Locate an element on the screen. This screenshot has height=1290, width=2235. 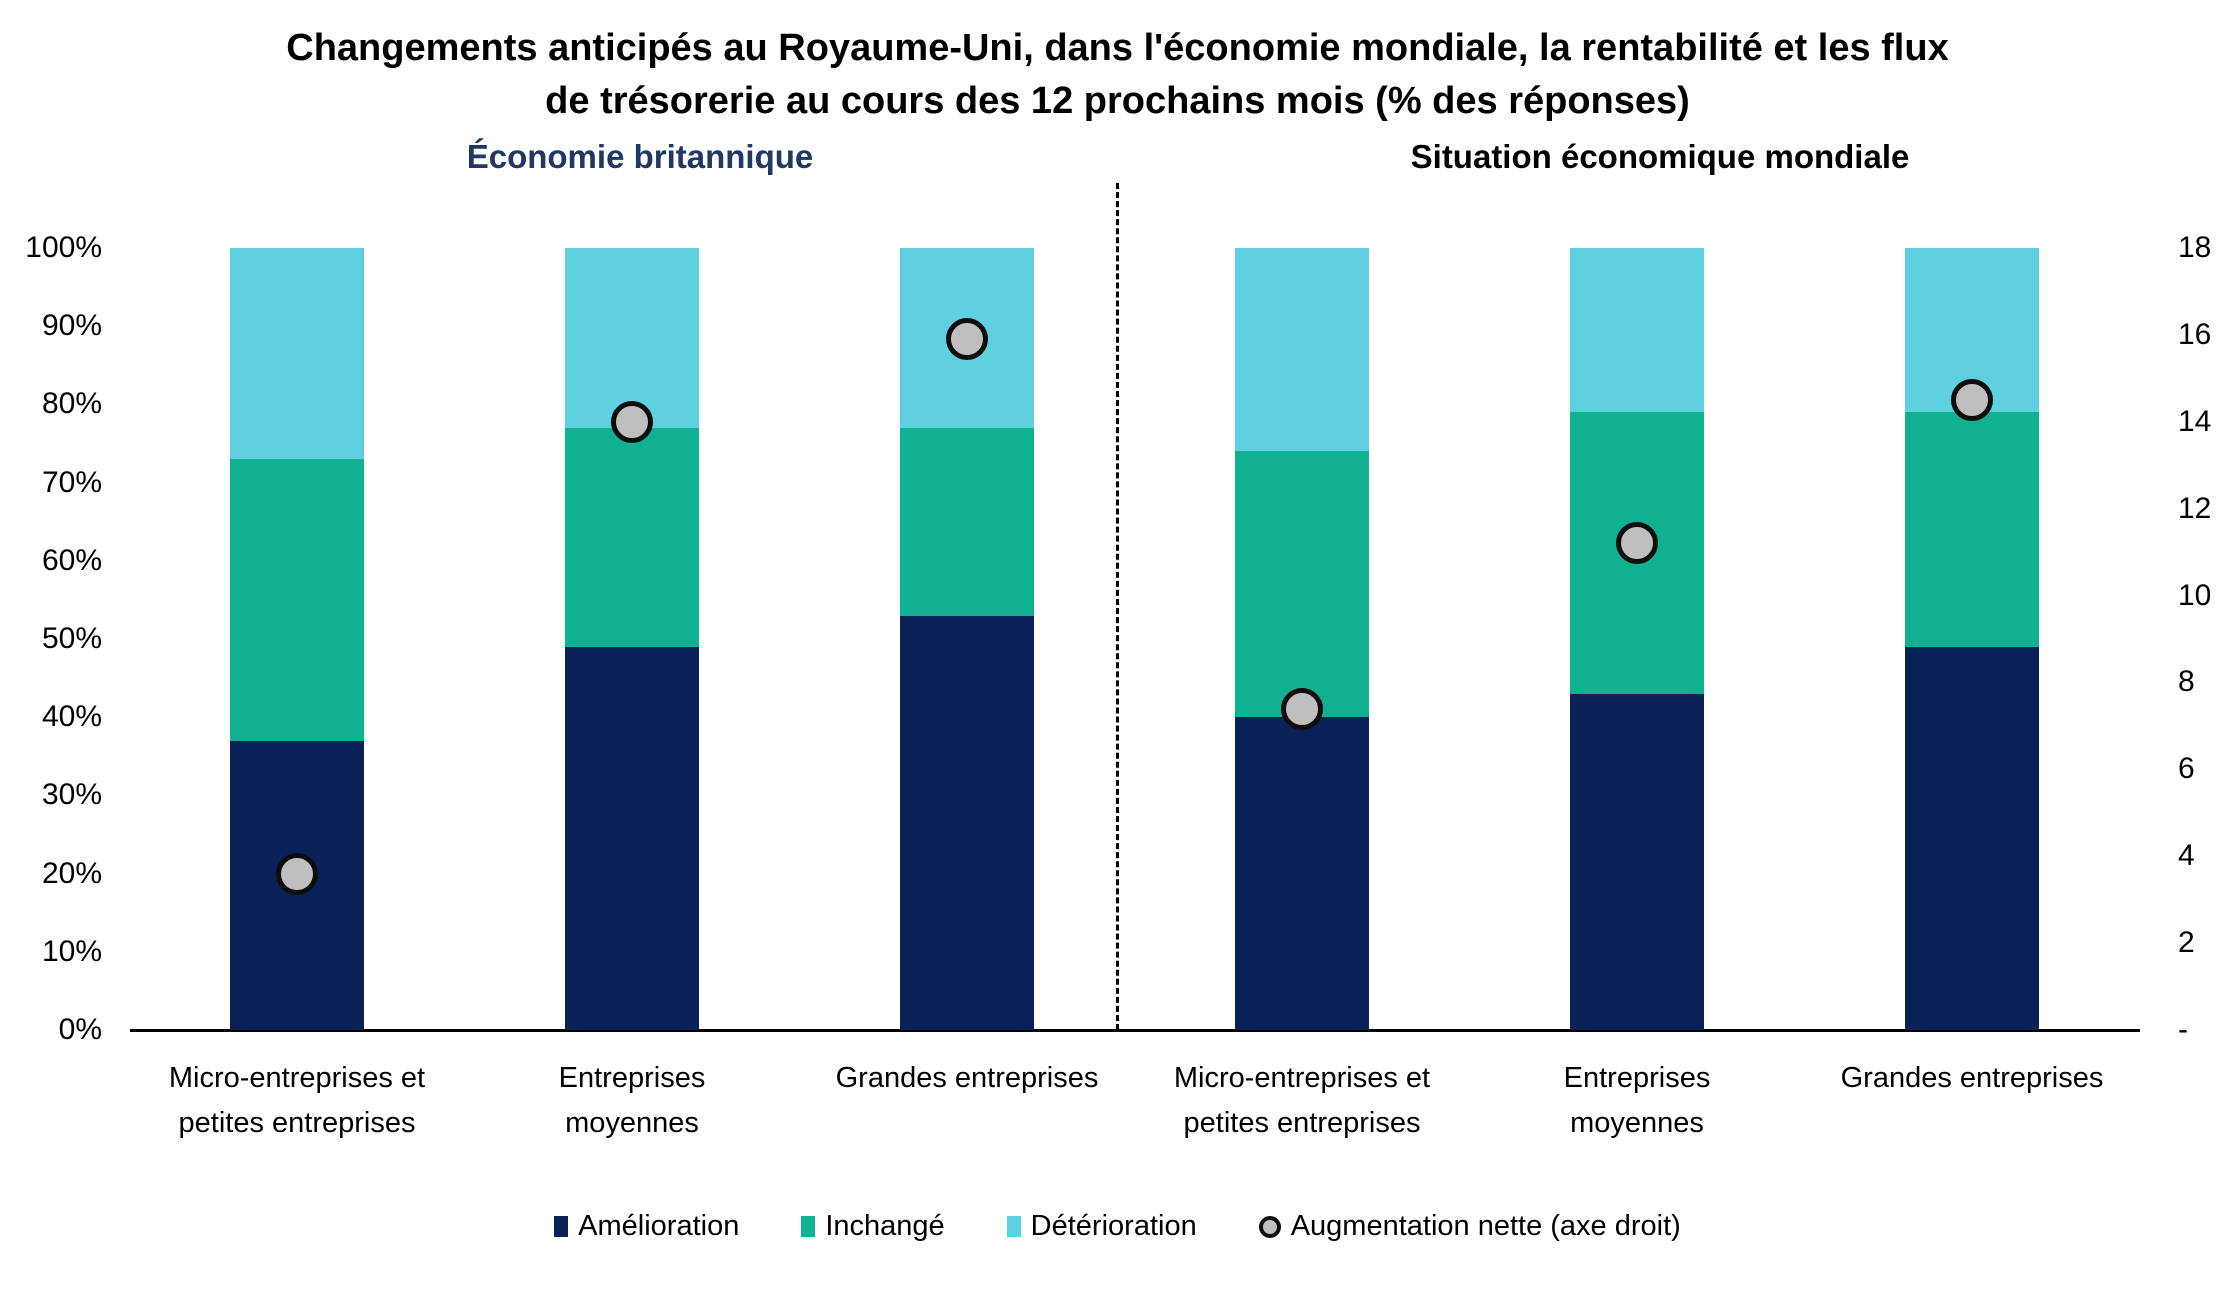
panel-title-uk-economy: Économie britannique is located at coordinates (640, 156).